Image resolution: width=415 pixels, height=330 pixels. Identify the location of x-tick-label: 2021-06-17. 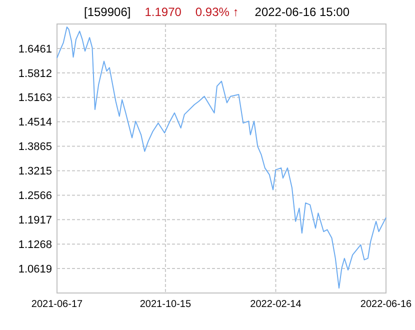
(57, 304).